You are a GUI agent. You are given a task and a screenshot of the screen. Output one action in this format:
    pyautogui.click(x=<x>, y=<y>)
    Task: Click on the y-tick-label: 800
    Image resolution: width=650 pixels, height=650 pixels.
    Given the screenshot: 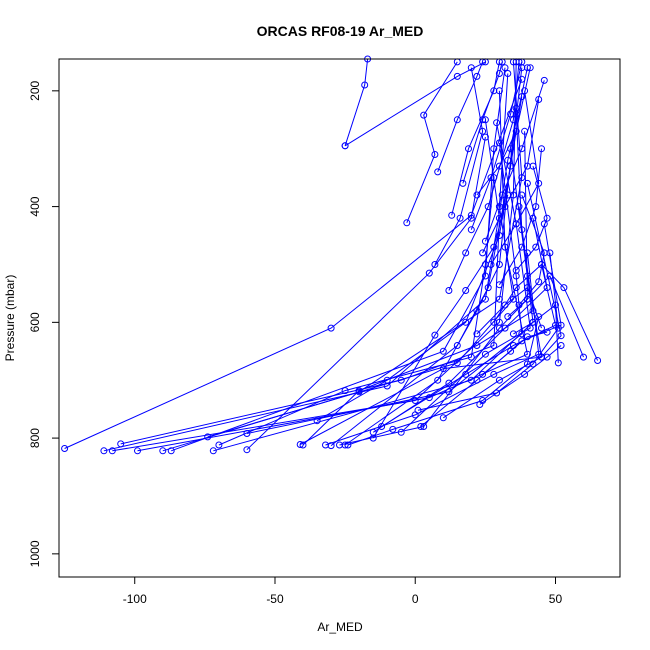 What is the action you would take?
    pyautogui.click(x=35, y=438)
    